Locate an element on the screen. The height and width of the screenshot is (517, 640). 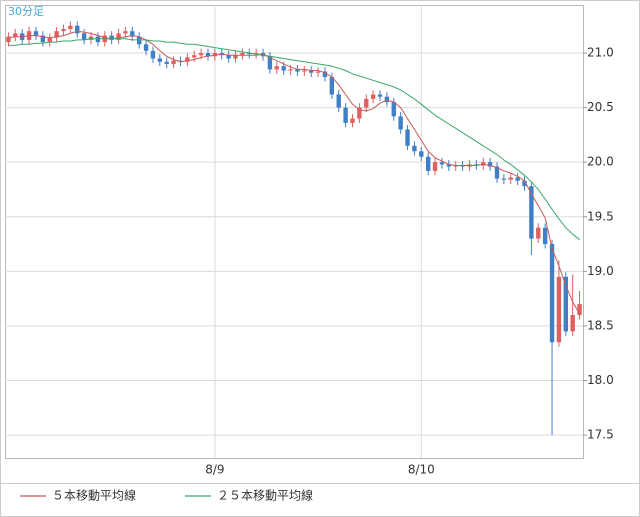
y-tick-label: 18.0 is located at coordinates (600, 380).